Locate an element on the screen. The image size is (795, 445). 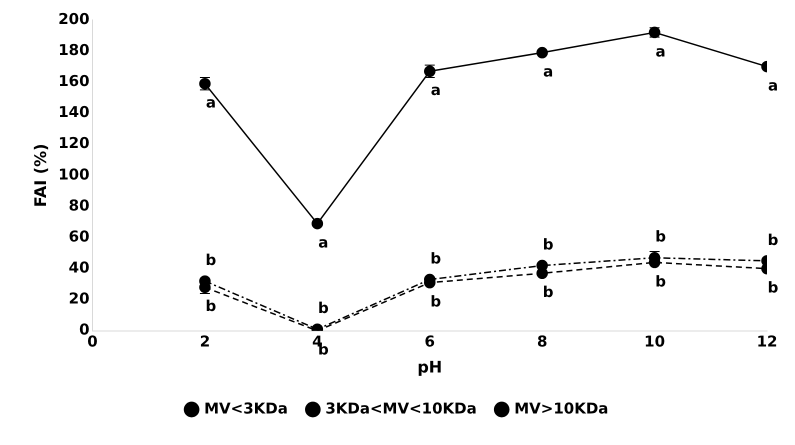
y-tick-label: 160 is located at coordinates (74, 81).